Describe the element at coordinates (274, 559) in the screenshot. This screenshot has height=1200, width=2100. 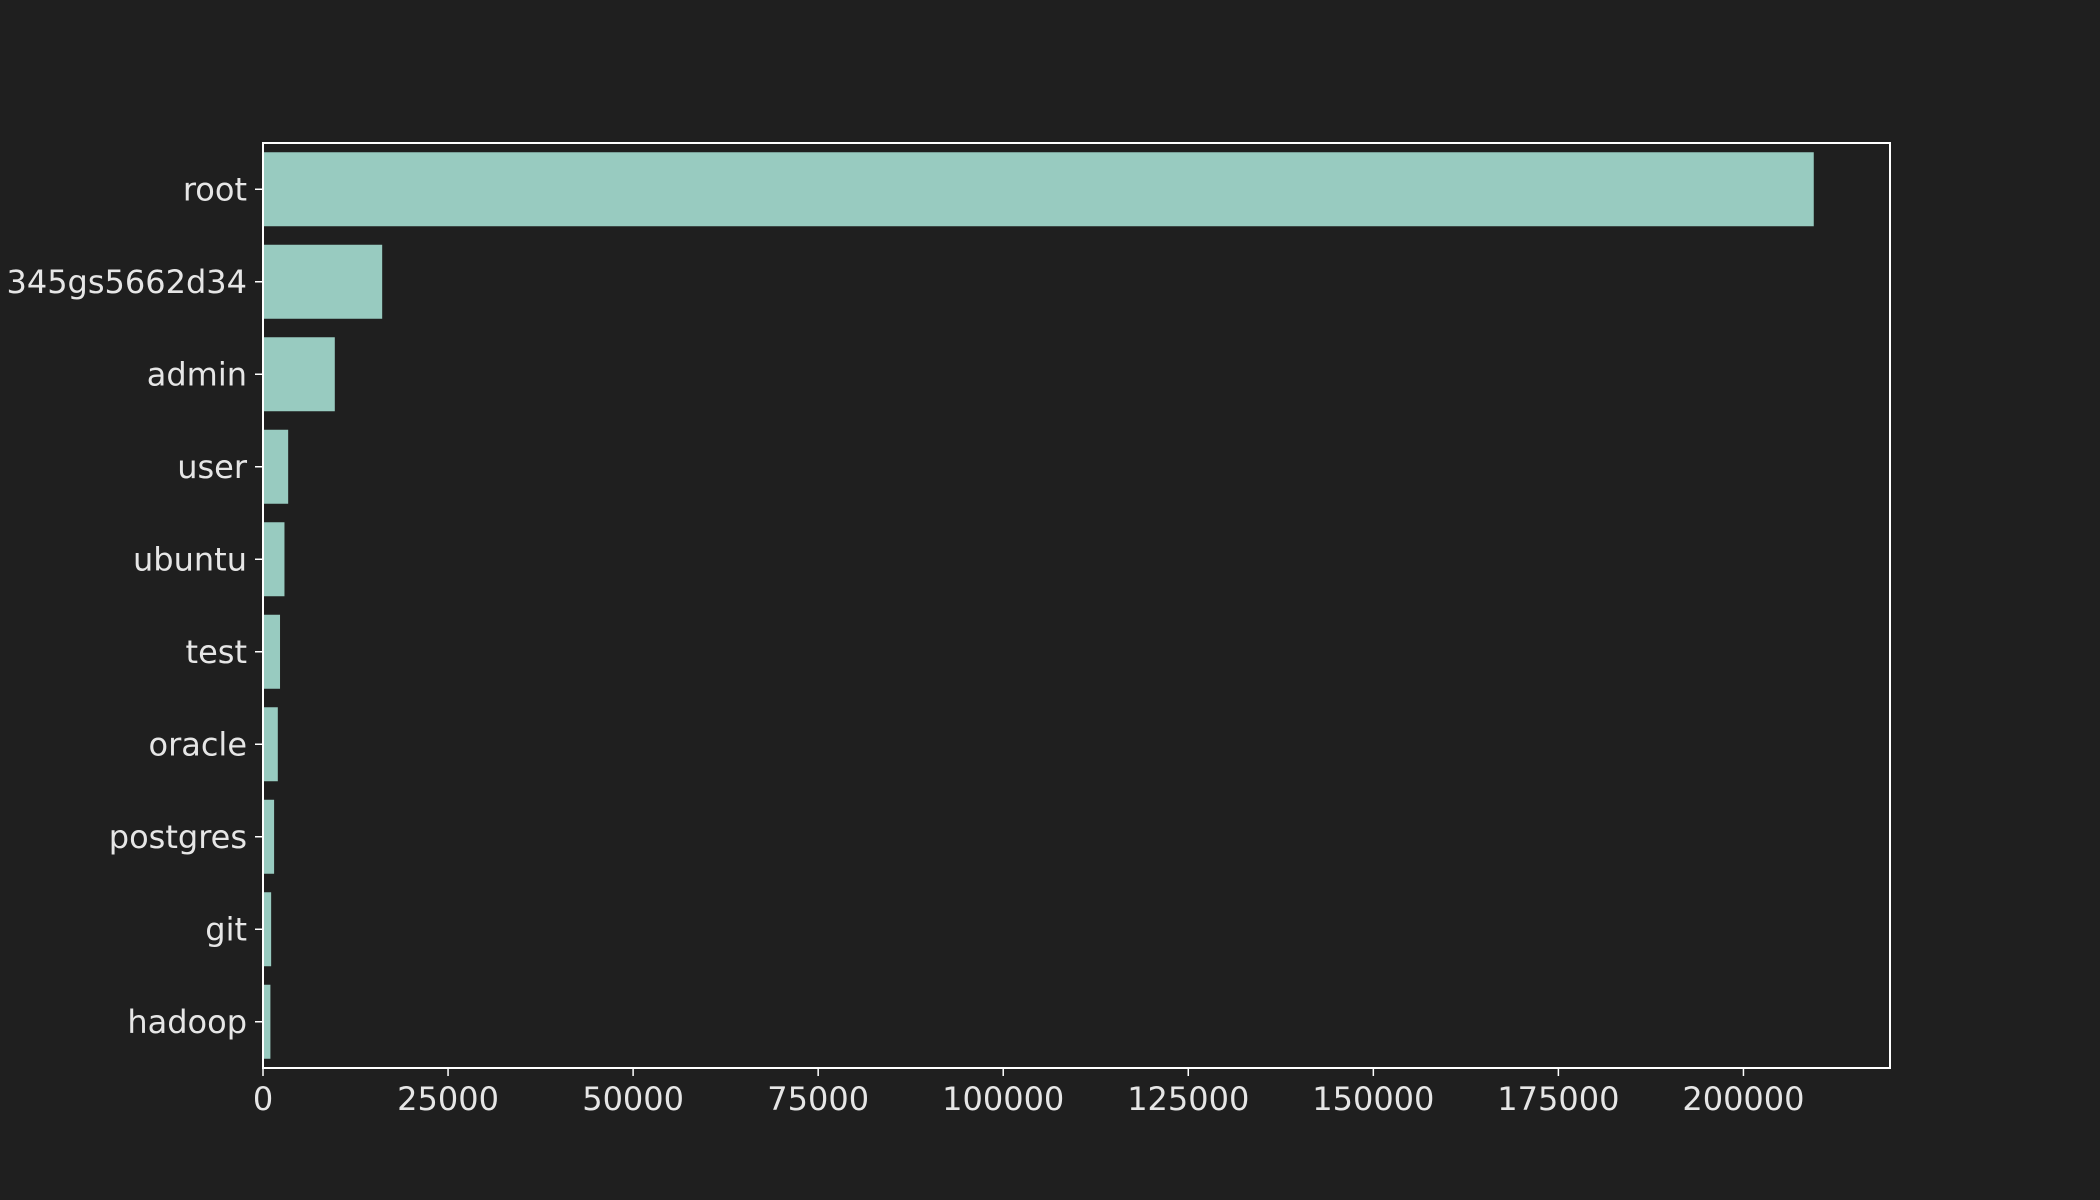
I see `bar-ubuntu` at that location.